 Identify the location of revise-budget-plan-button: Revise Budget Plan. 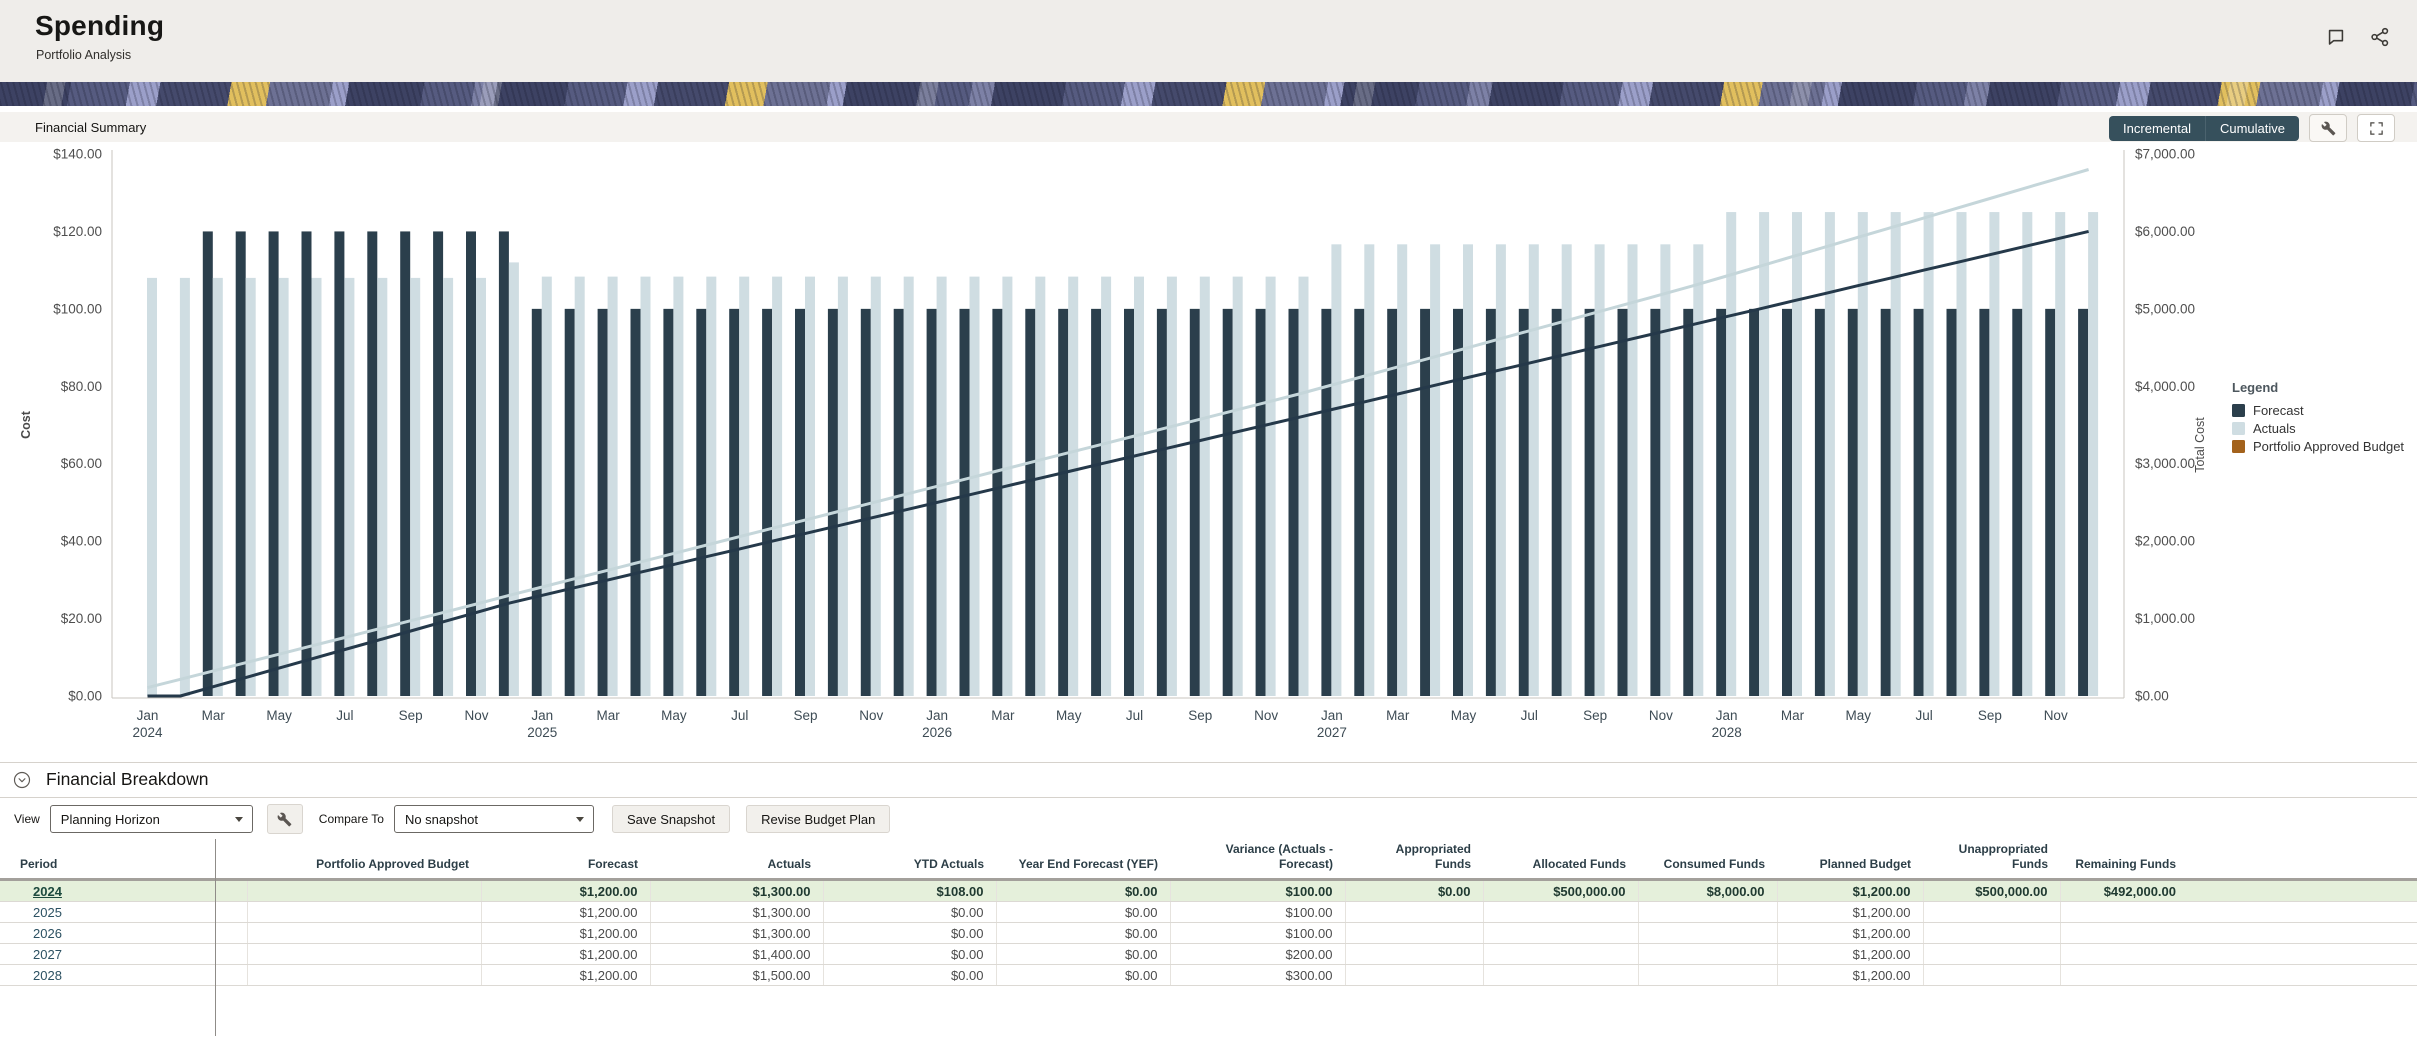
(818, 819).